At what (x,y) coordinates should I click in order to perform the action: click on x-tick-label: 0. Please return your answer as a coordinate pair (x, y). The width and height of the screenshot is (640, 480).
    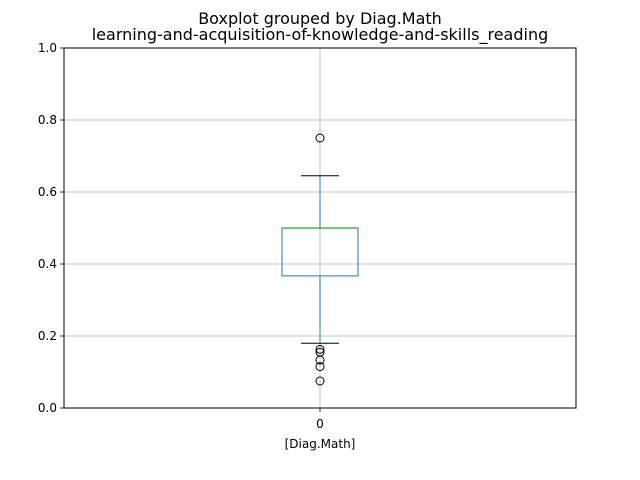
    Looking at the image, I should click on (320, 424).